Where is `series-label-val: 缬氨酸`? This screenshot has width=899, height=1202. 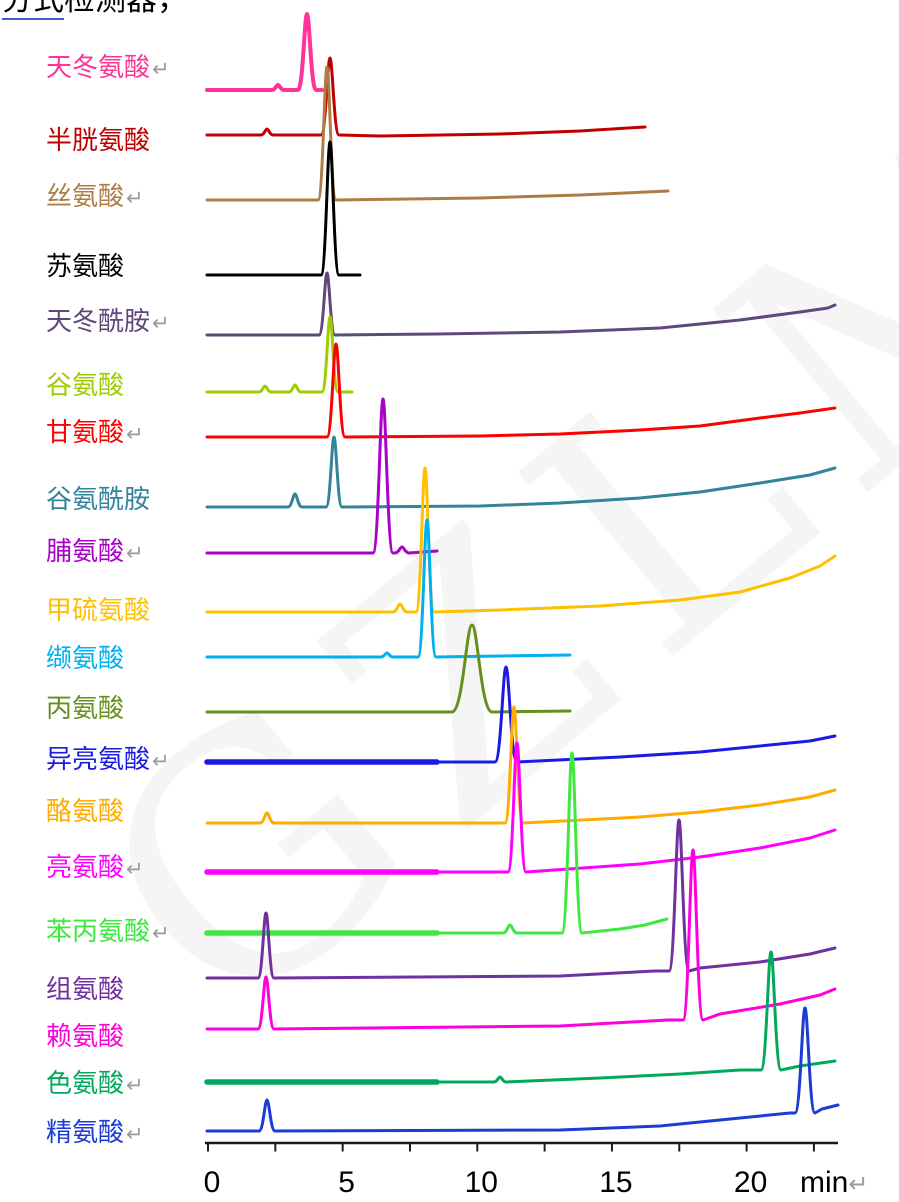
series-label-val: 缬氨酸 is located at coordinates (85, 658).